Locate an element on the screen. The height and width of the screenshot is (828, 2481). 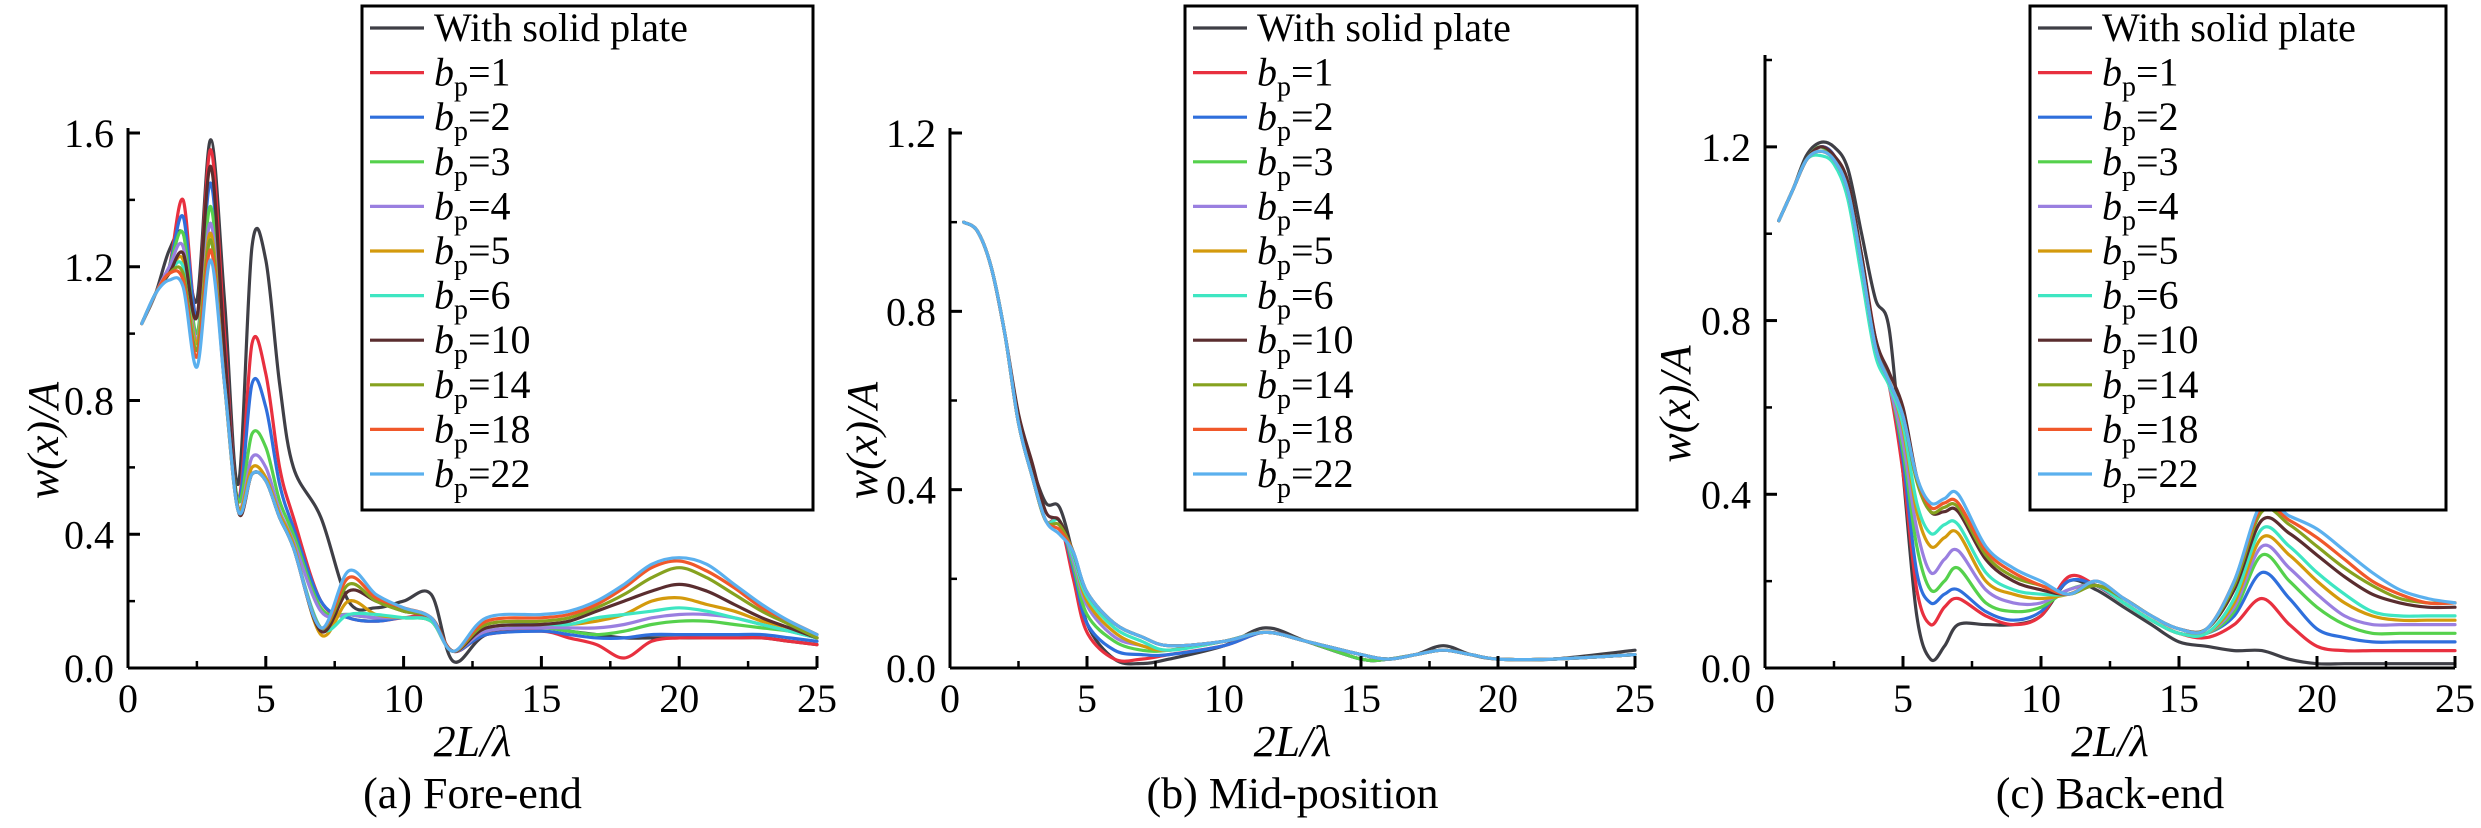
legend-label: bp=5 is located at coordinates (1295, 254).